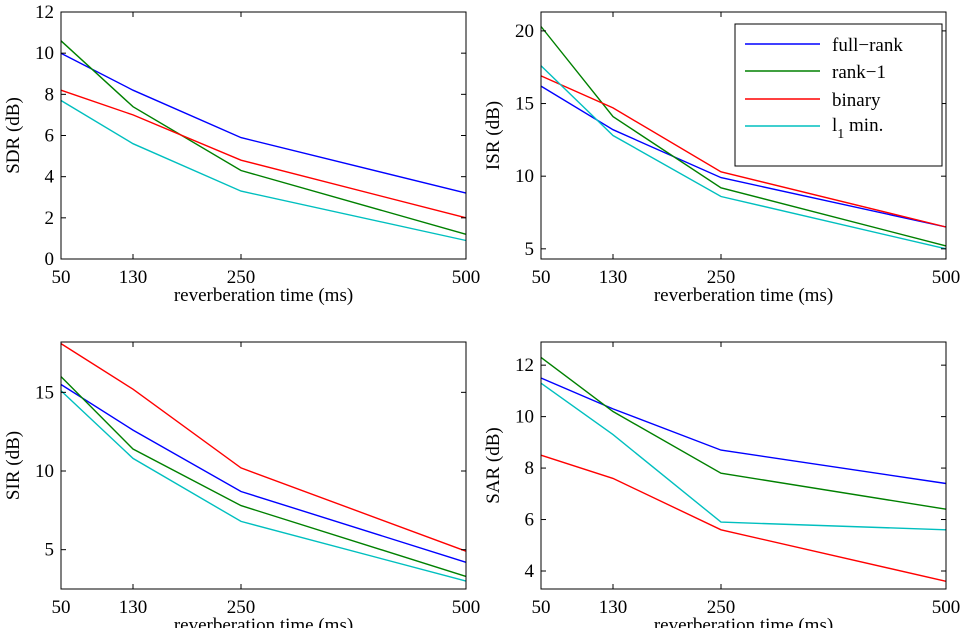 The height and width of the screenshot is (628, 963). Describe the element at coordinates (61, 607) in the screenshot. I see `sir-xtick-label: 50` at that location.